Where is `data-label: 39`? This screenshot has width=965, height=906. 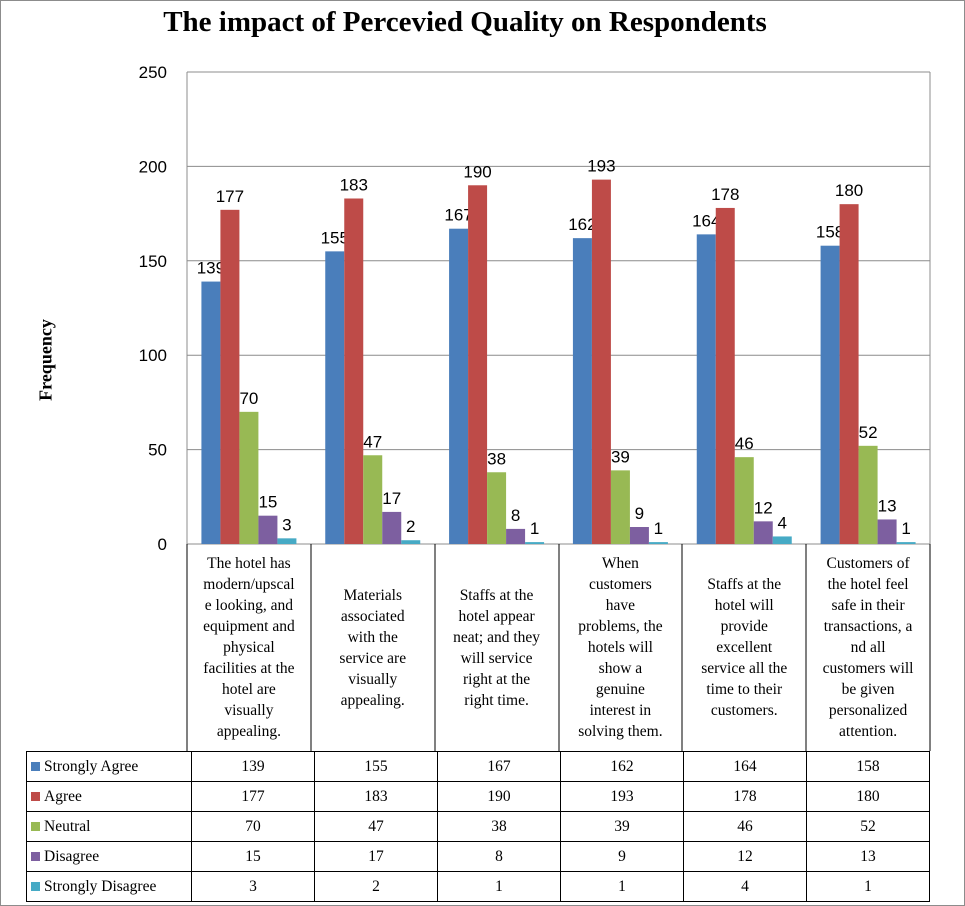 data-label: 39 is located at coordinates (620, 456).